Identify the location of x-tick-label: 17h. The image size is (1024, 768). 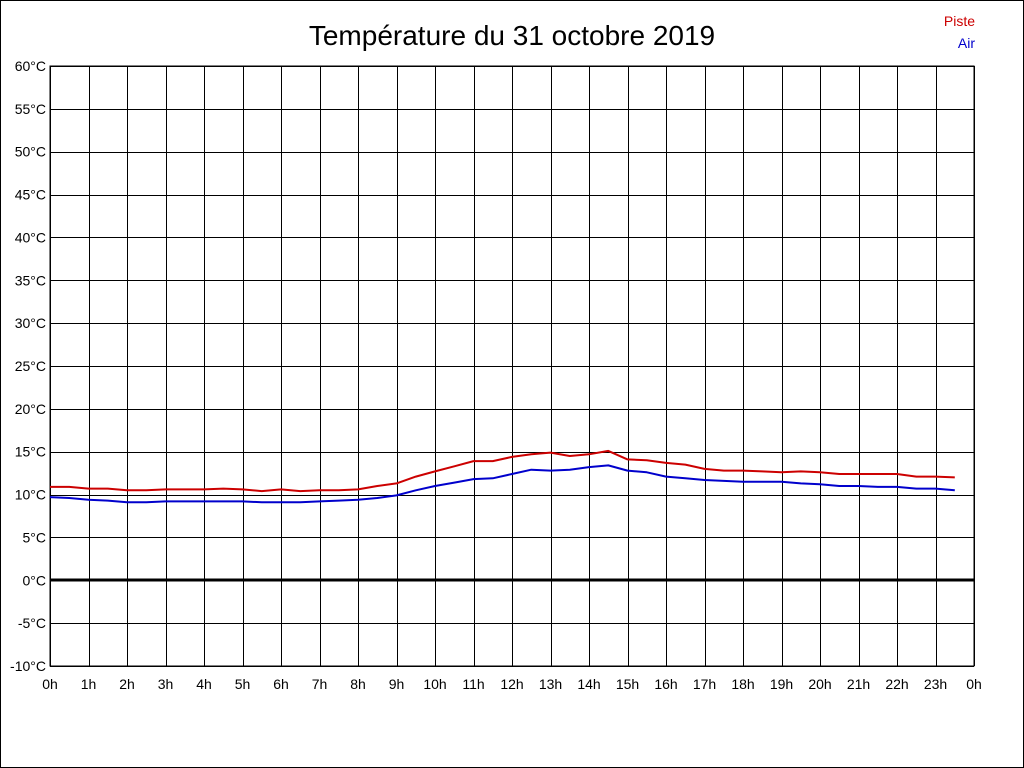
(704, 684).